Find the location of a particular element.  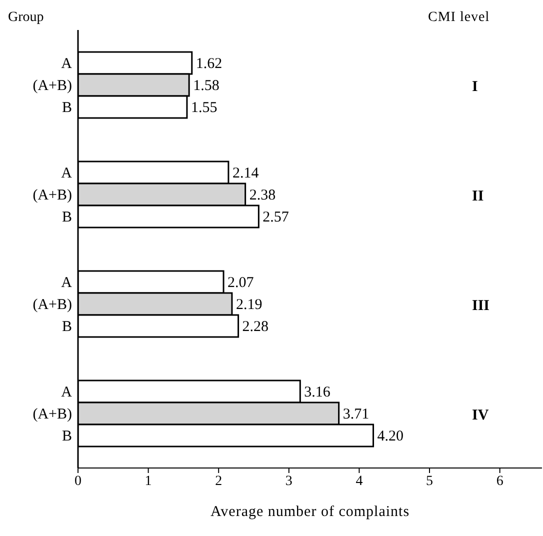

x-tick-label: 1 is located at coordinates (148, 481).